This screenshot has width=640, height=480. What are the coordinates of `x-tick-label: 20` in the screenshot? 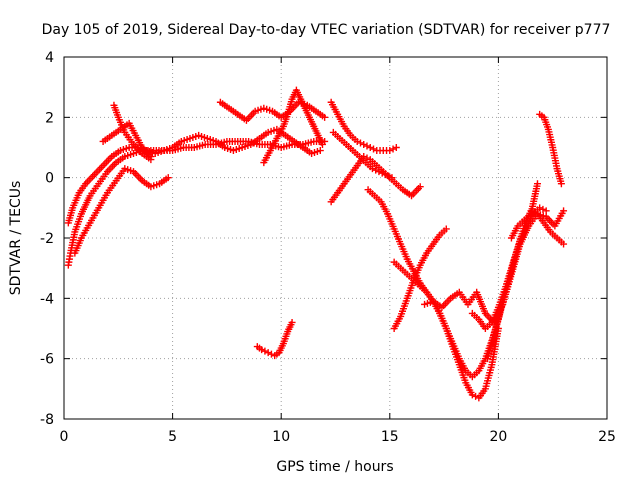 It's located at (498, 437).